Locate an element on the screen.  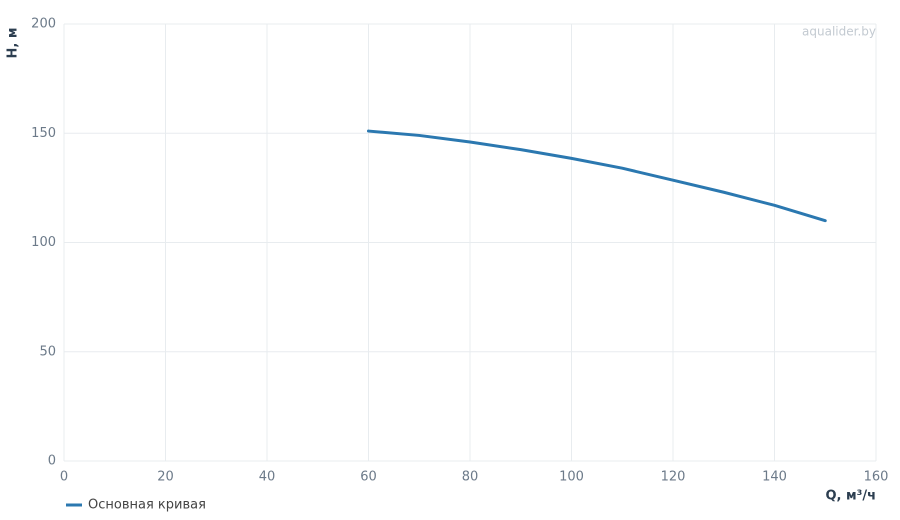
legend-label: Основная кривая is located at coordinates (147, 505).